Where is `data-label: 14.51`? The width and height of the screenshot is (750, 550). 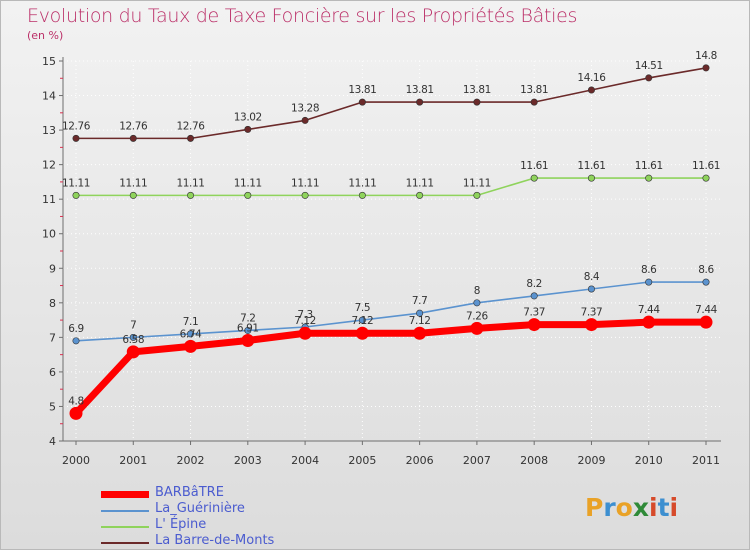 data-label: 14.51 is located at coordinates (649, 66).